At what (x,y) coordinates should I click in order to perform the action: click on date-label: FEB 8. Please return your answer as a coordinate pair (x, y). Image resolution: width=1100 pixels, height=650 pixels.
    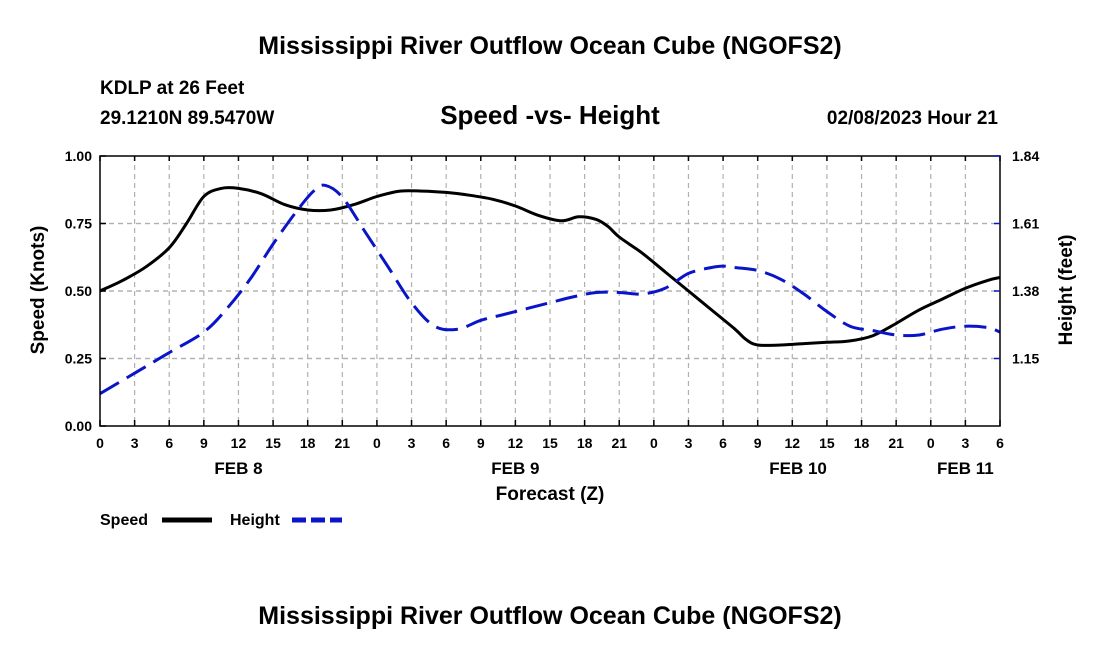
    Looking at the image, I should click on (238, 468).